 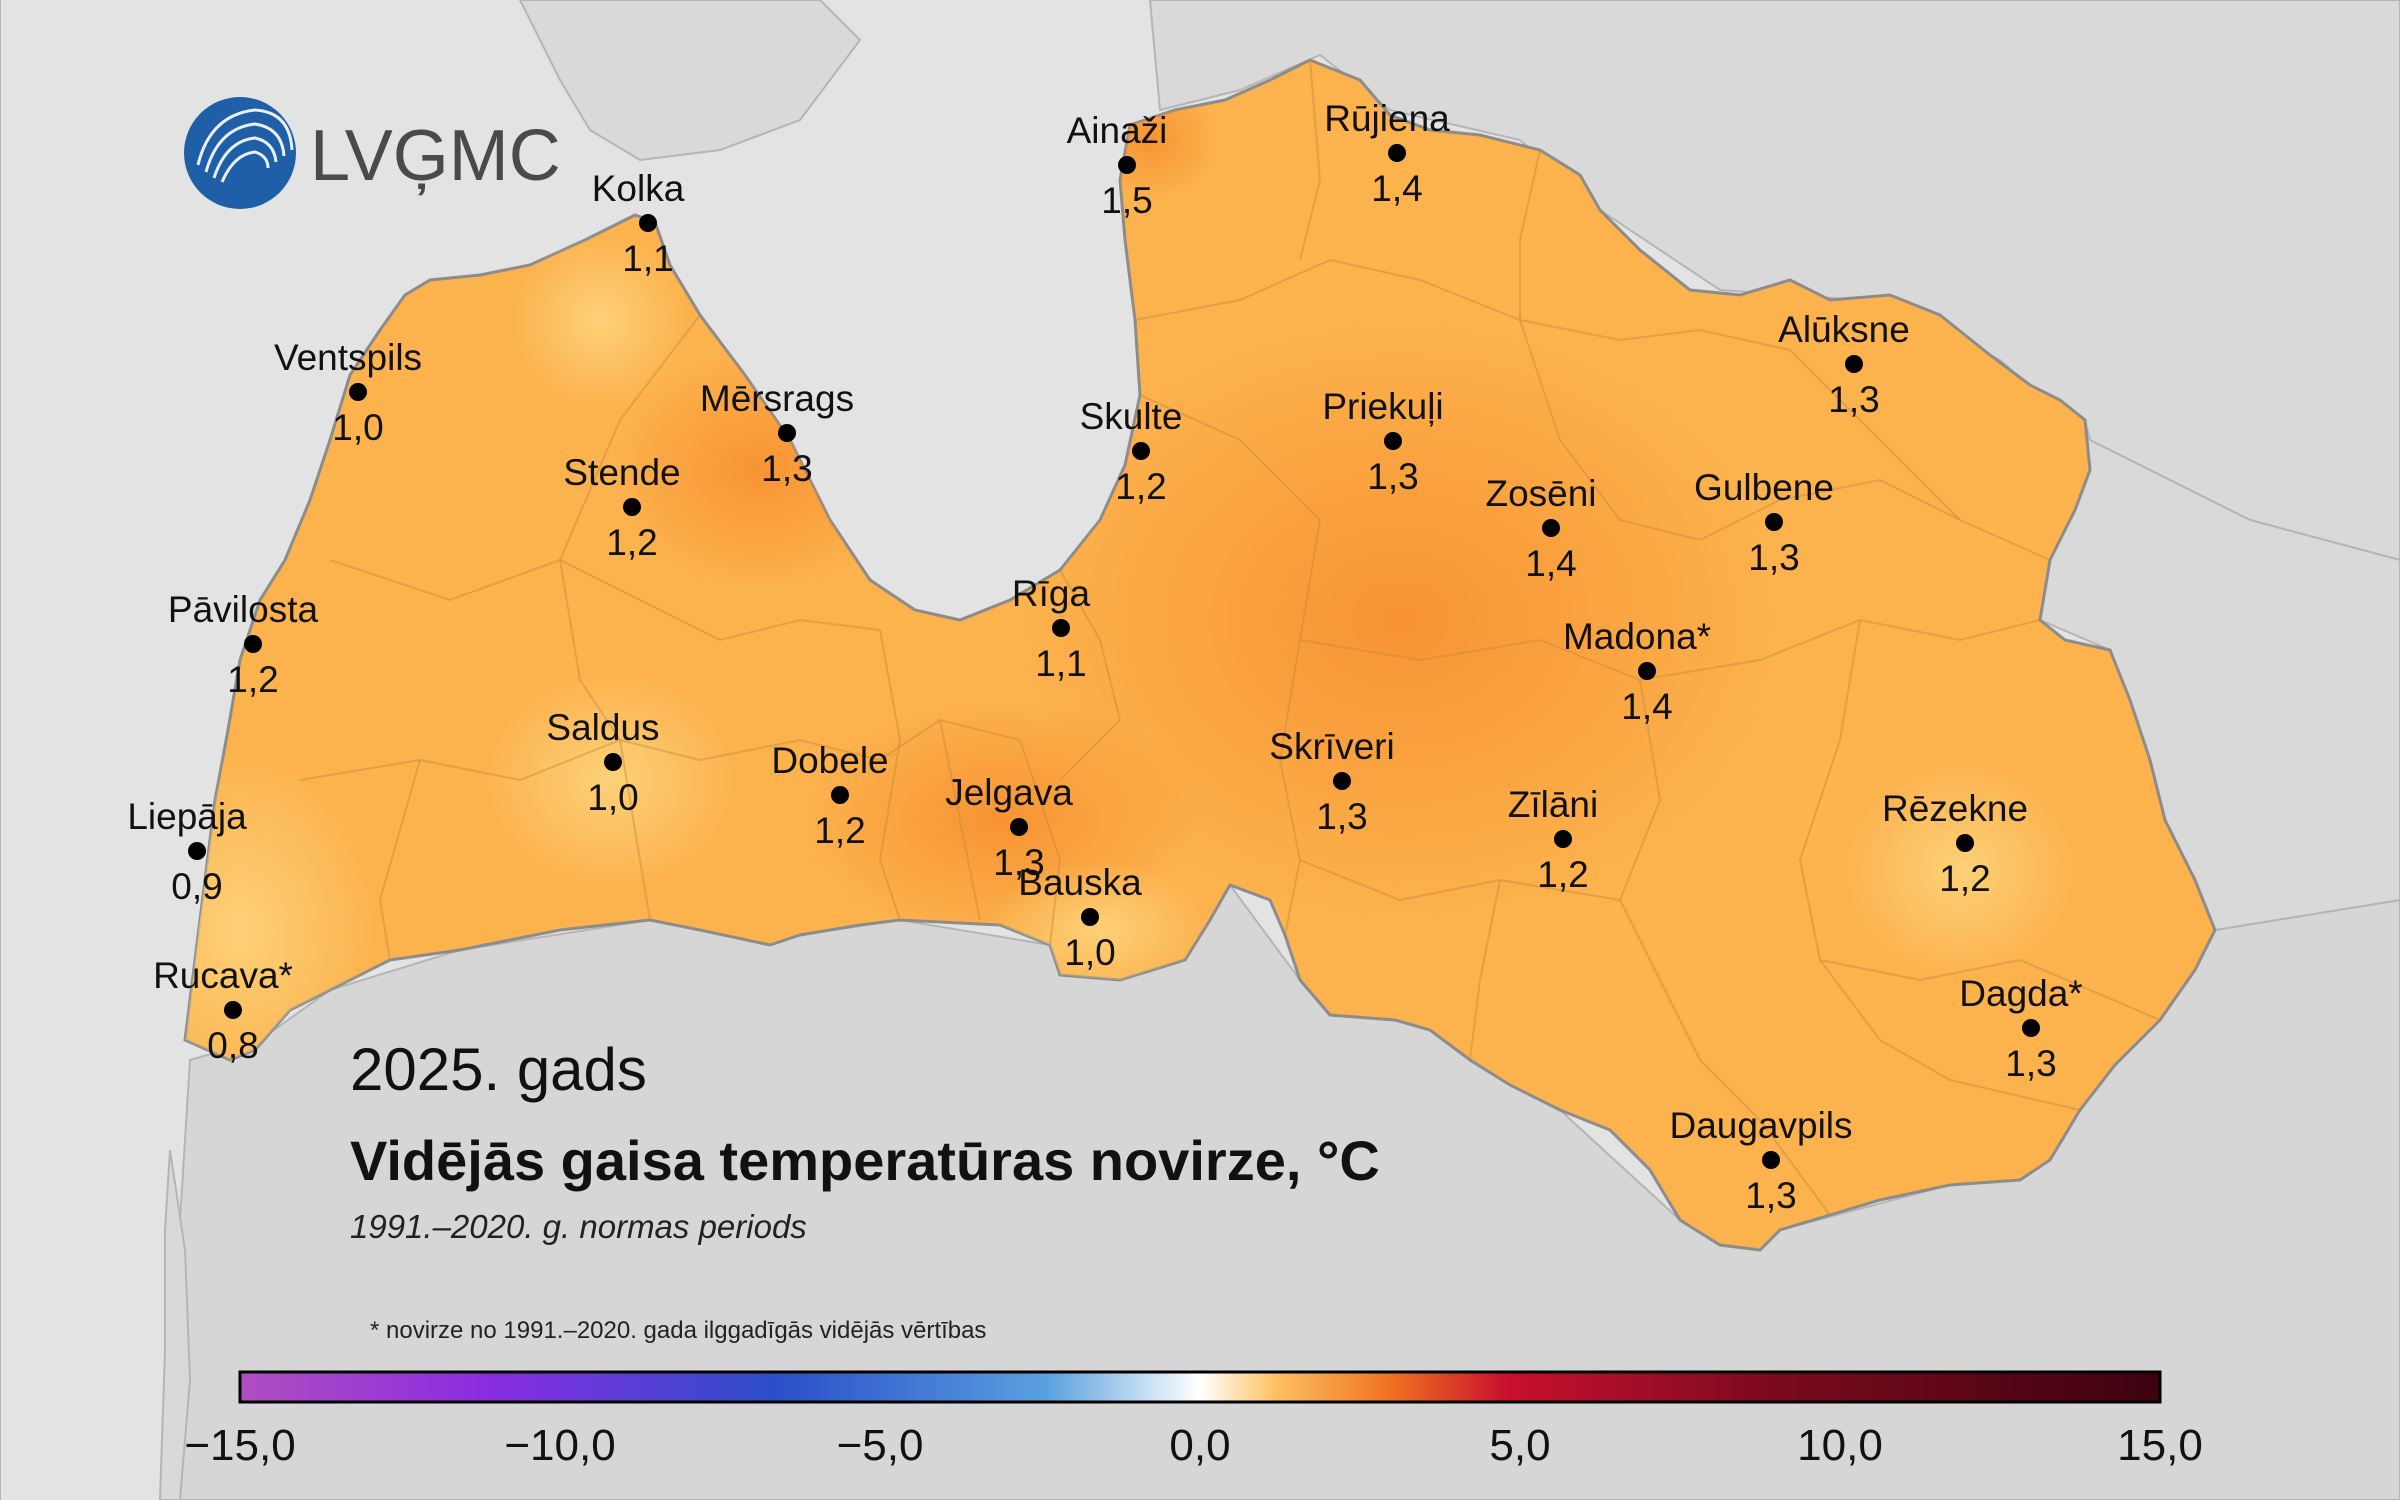 What do you see at coordinates (1009, 827) in the screenshot?
I see `station-marker: Jelgava 1,3` at bounding box center [1009, 827].